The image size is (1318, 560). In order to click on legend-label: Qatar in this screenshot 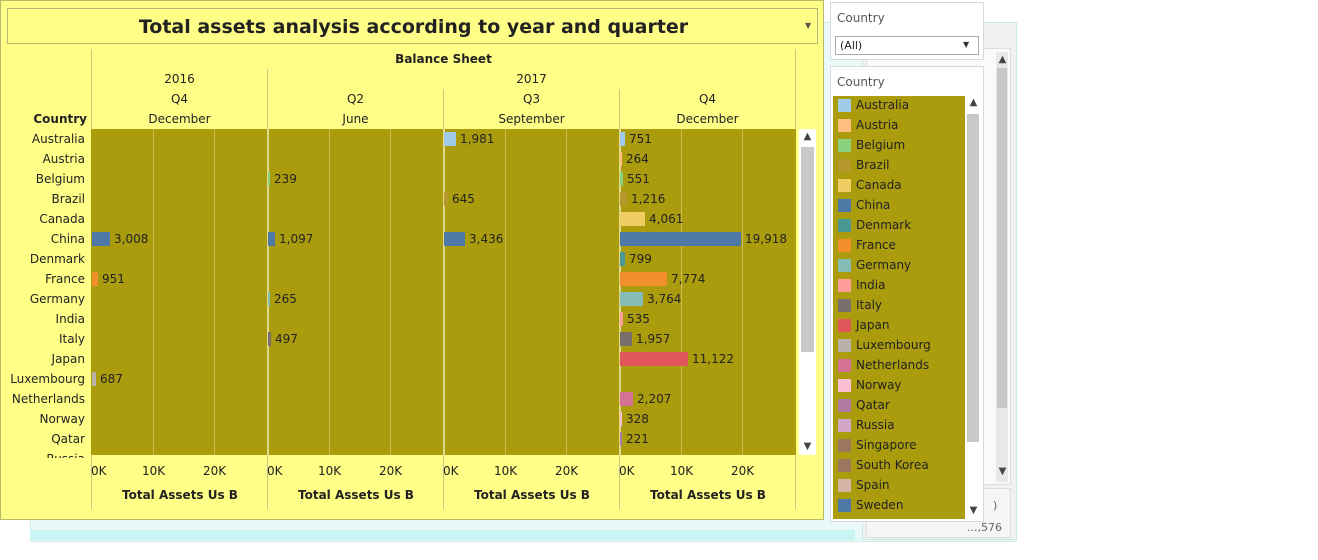, I will do `click(873, 405)`.